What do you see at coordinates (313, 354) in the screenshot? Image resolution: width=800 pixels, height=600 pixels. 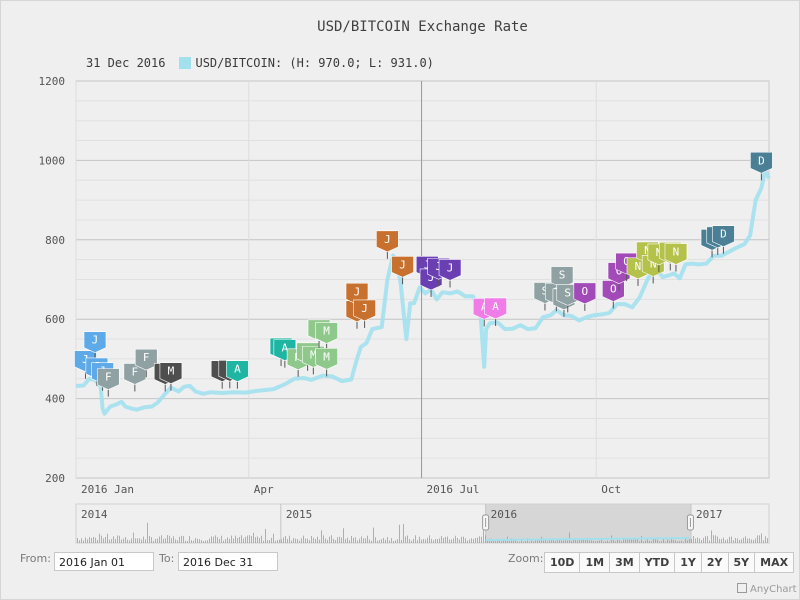 I see `marker-label: M` at bounding box center [313, 354].